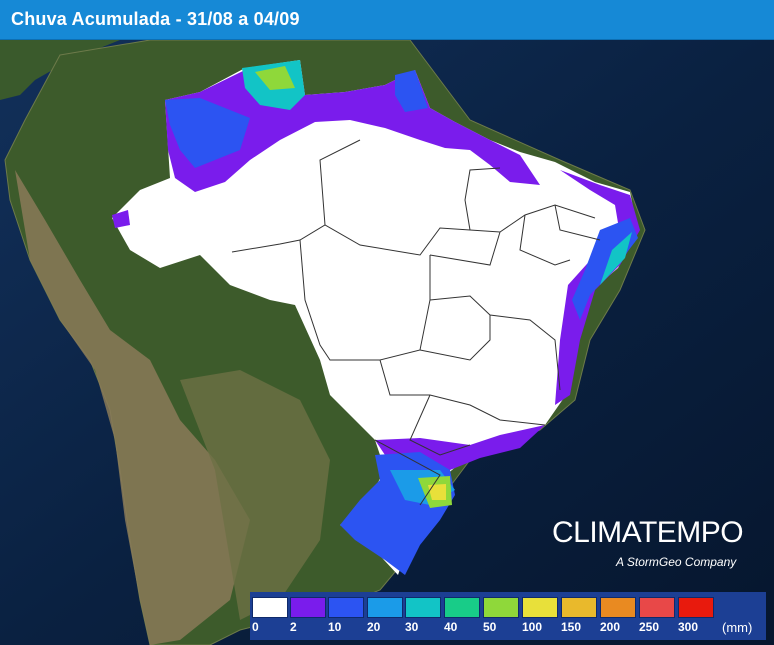  Describe the element at coordinates (437, 492) in the screenshot. I see `rain-south-yellow` at that location.